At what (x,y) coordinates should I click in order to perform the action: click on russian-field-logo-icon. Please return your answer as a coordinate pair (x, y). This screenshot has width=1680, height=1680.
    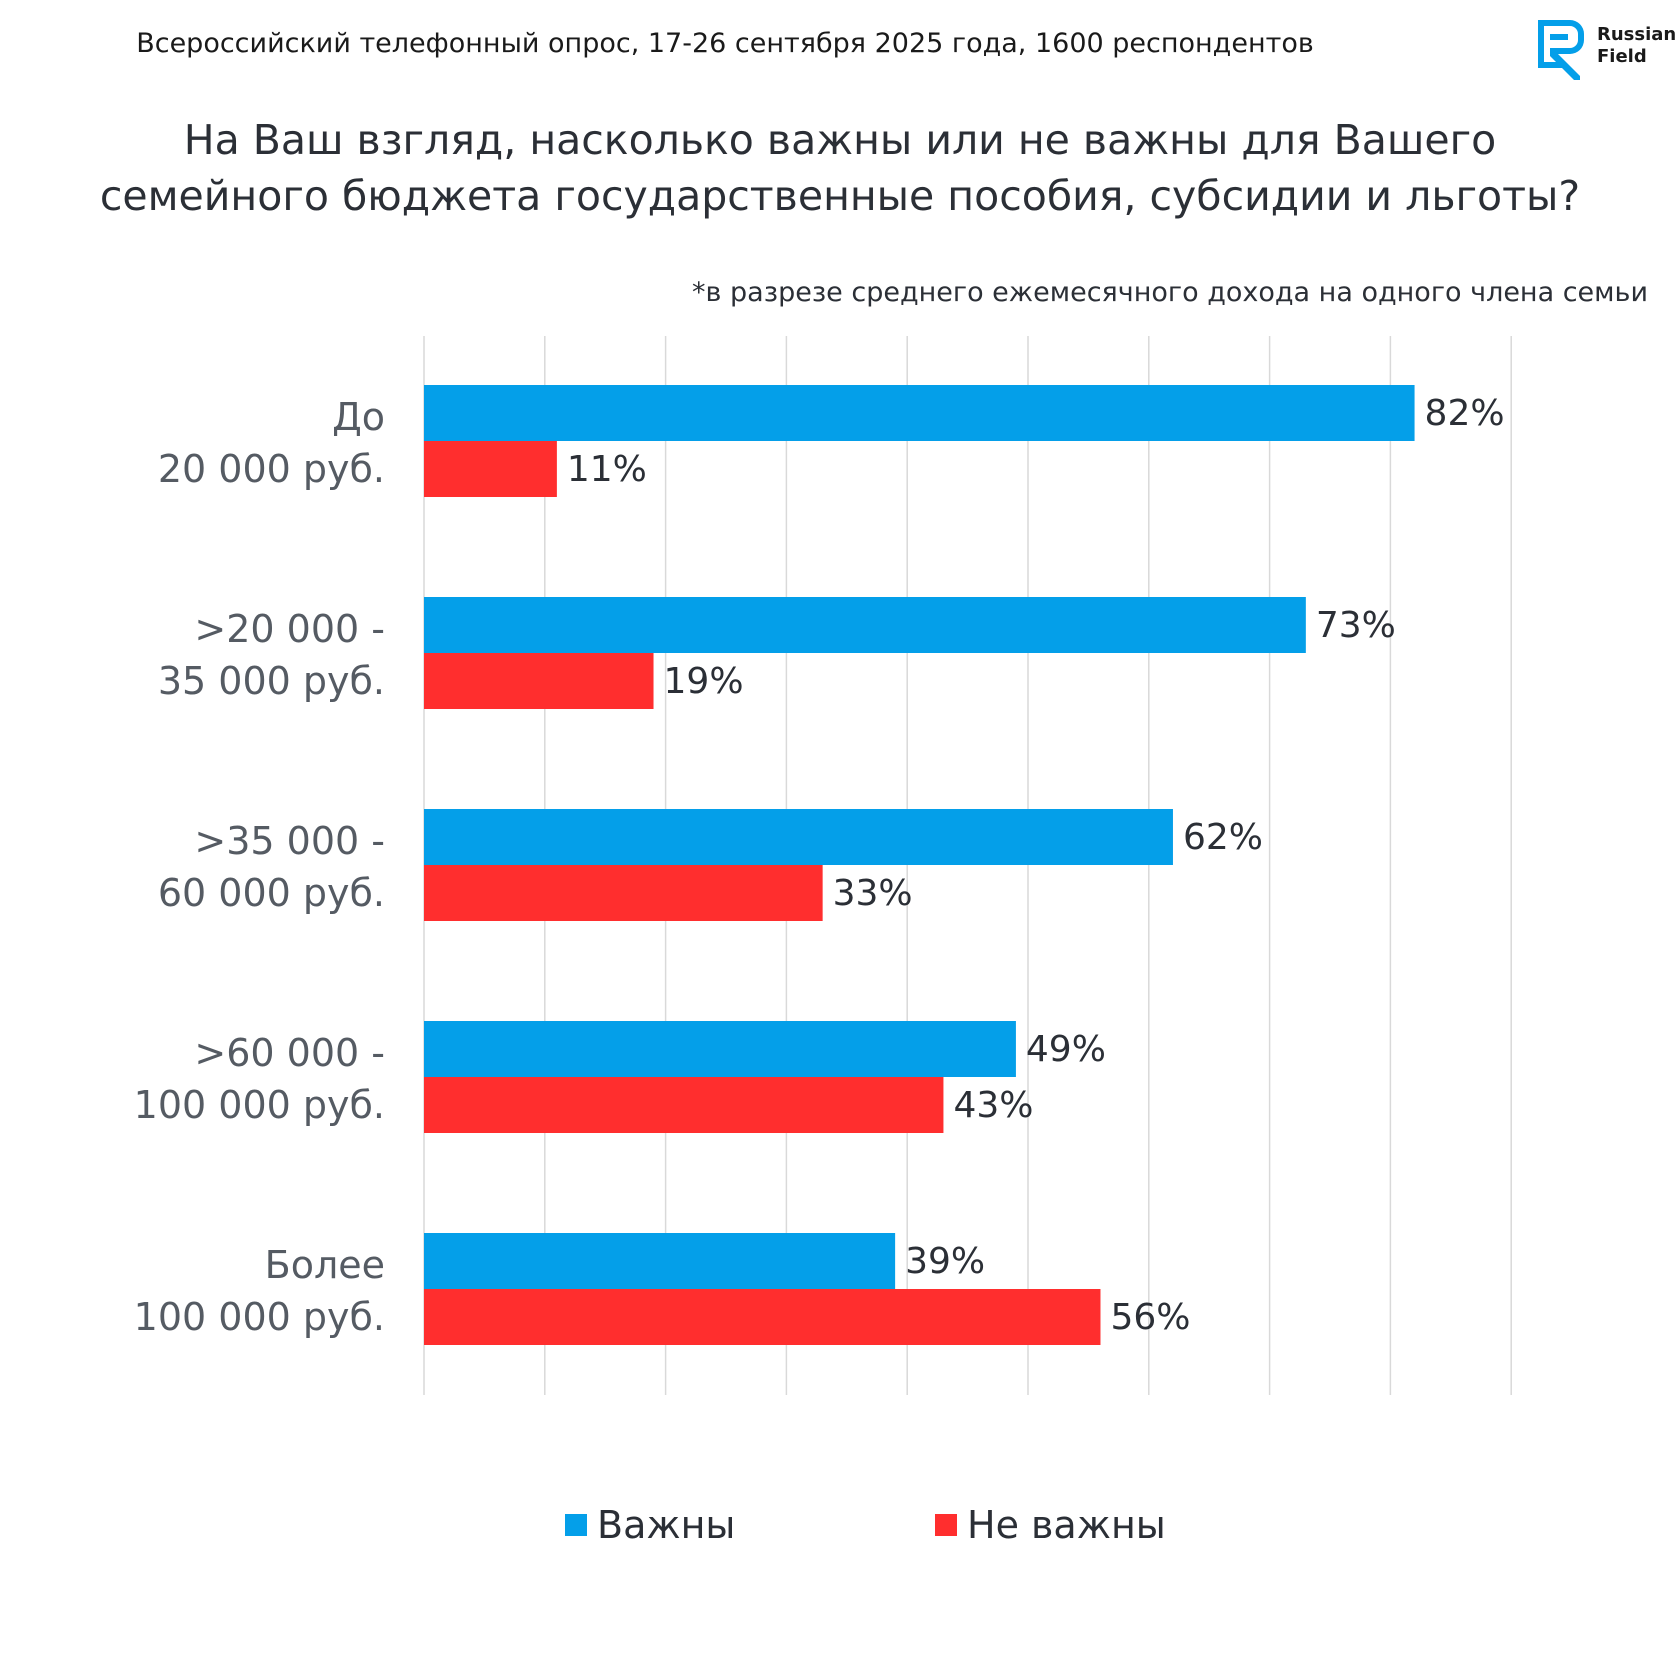
    Looking at the image, I should click on (1561, 50).